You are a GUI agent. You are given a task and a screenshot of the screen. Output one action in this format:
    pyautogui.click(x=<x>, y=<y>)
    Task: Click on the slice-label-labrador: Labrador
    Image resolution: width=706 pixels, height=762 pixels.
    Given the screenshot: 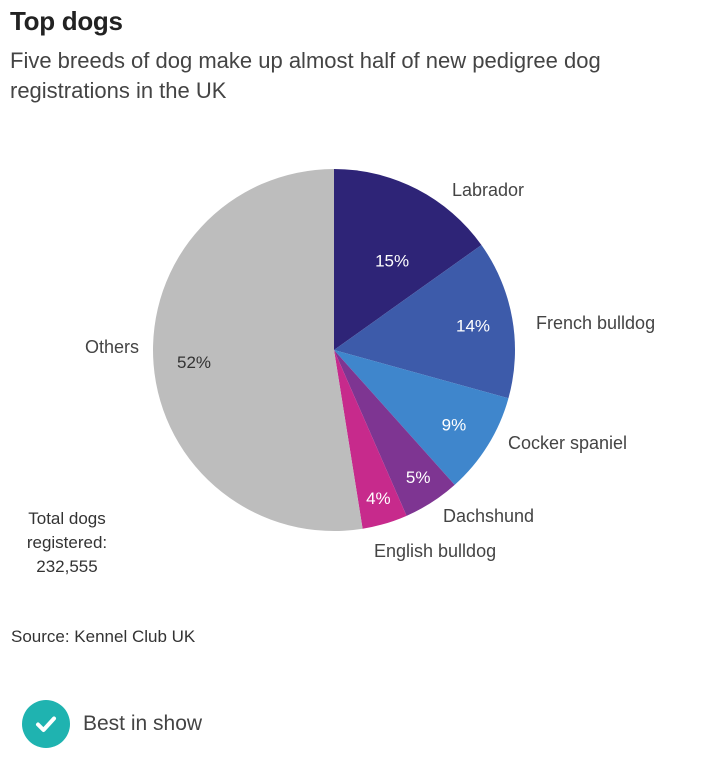 What is the action you would take?
    pyautogui.click(x=488, y=190)
    